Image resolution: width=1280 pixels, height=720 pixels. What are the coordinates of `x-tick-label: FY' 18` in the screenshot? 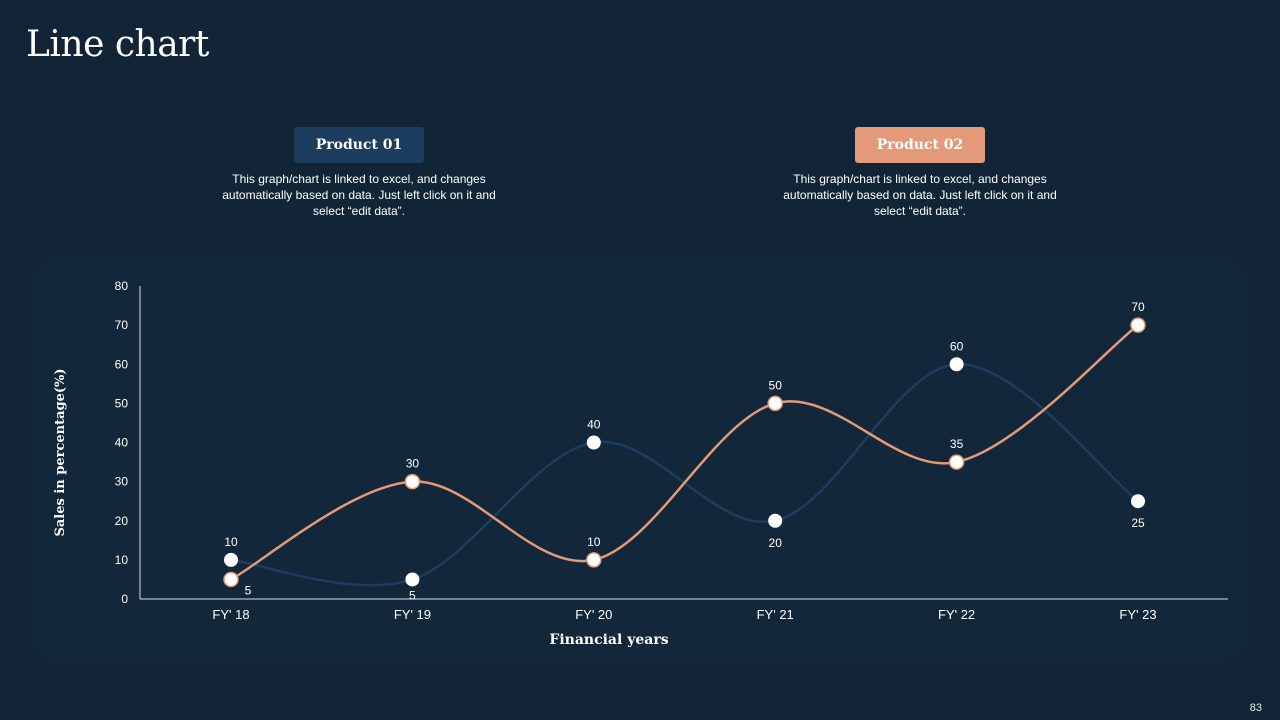 It's located at (230, 614).